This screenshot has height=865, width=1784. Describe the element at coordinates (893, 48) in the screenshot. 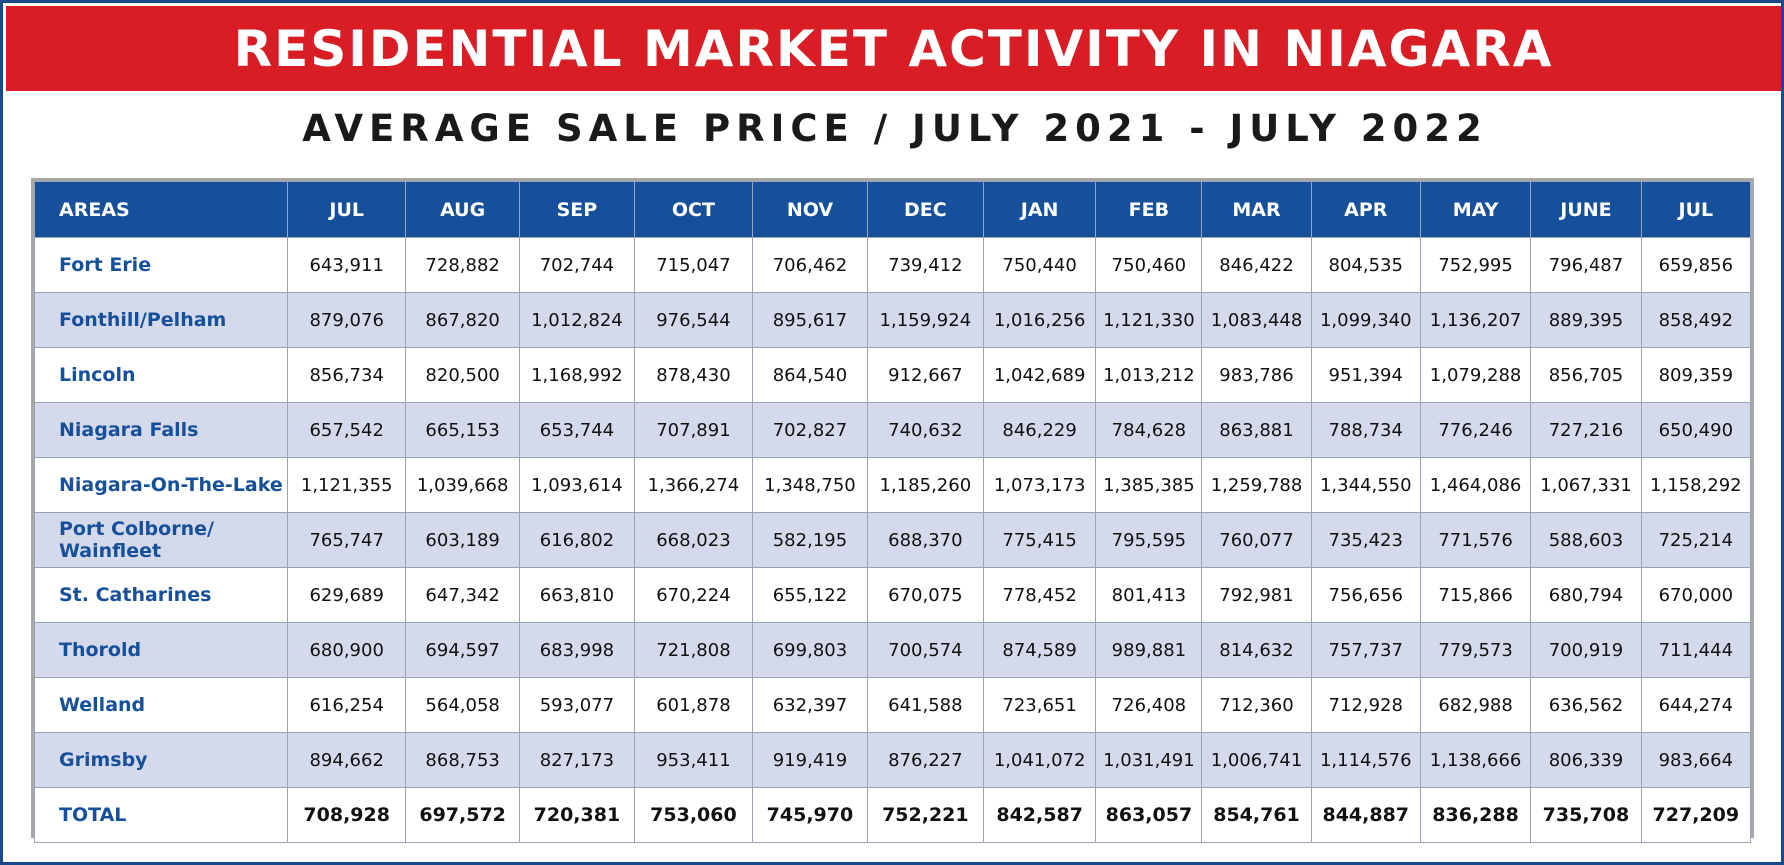

I see `title-banner: RESIDENTIAL MARKET ACTIVITY IN NIAGARA` at that location.